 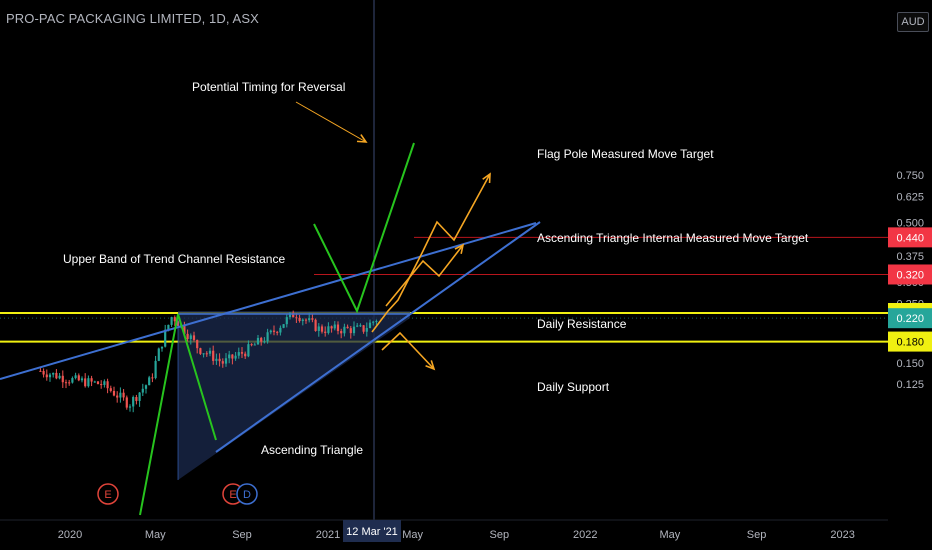 I want to click on time-axis: 2020 May Sep 2021 May Sep 2022 May Sep 2023, so click(x=456, y=535).